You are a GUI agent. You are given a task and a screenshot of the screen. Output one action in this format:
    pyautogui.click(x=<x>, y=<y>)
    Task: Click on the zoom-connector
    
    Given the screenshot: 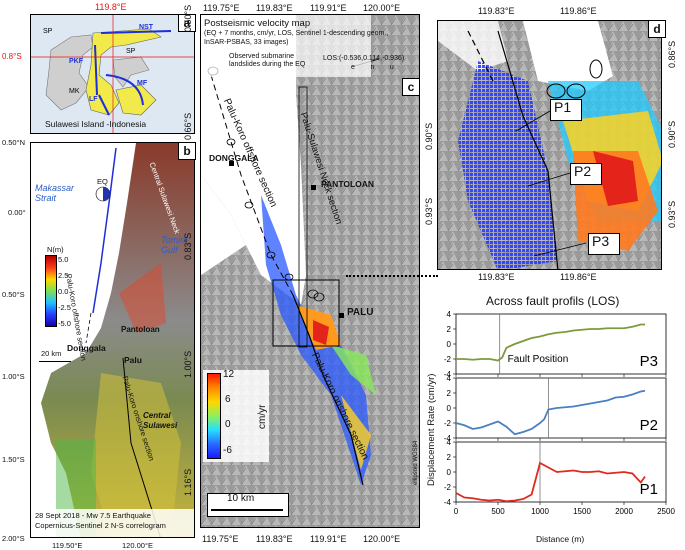 What is the action you would take?
    pyautogui.click(x=392, y=276)
    